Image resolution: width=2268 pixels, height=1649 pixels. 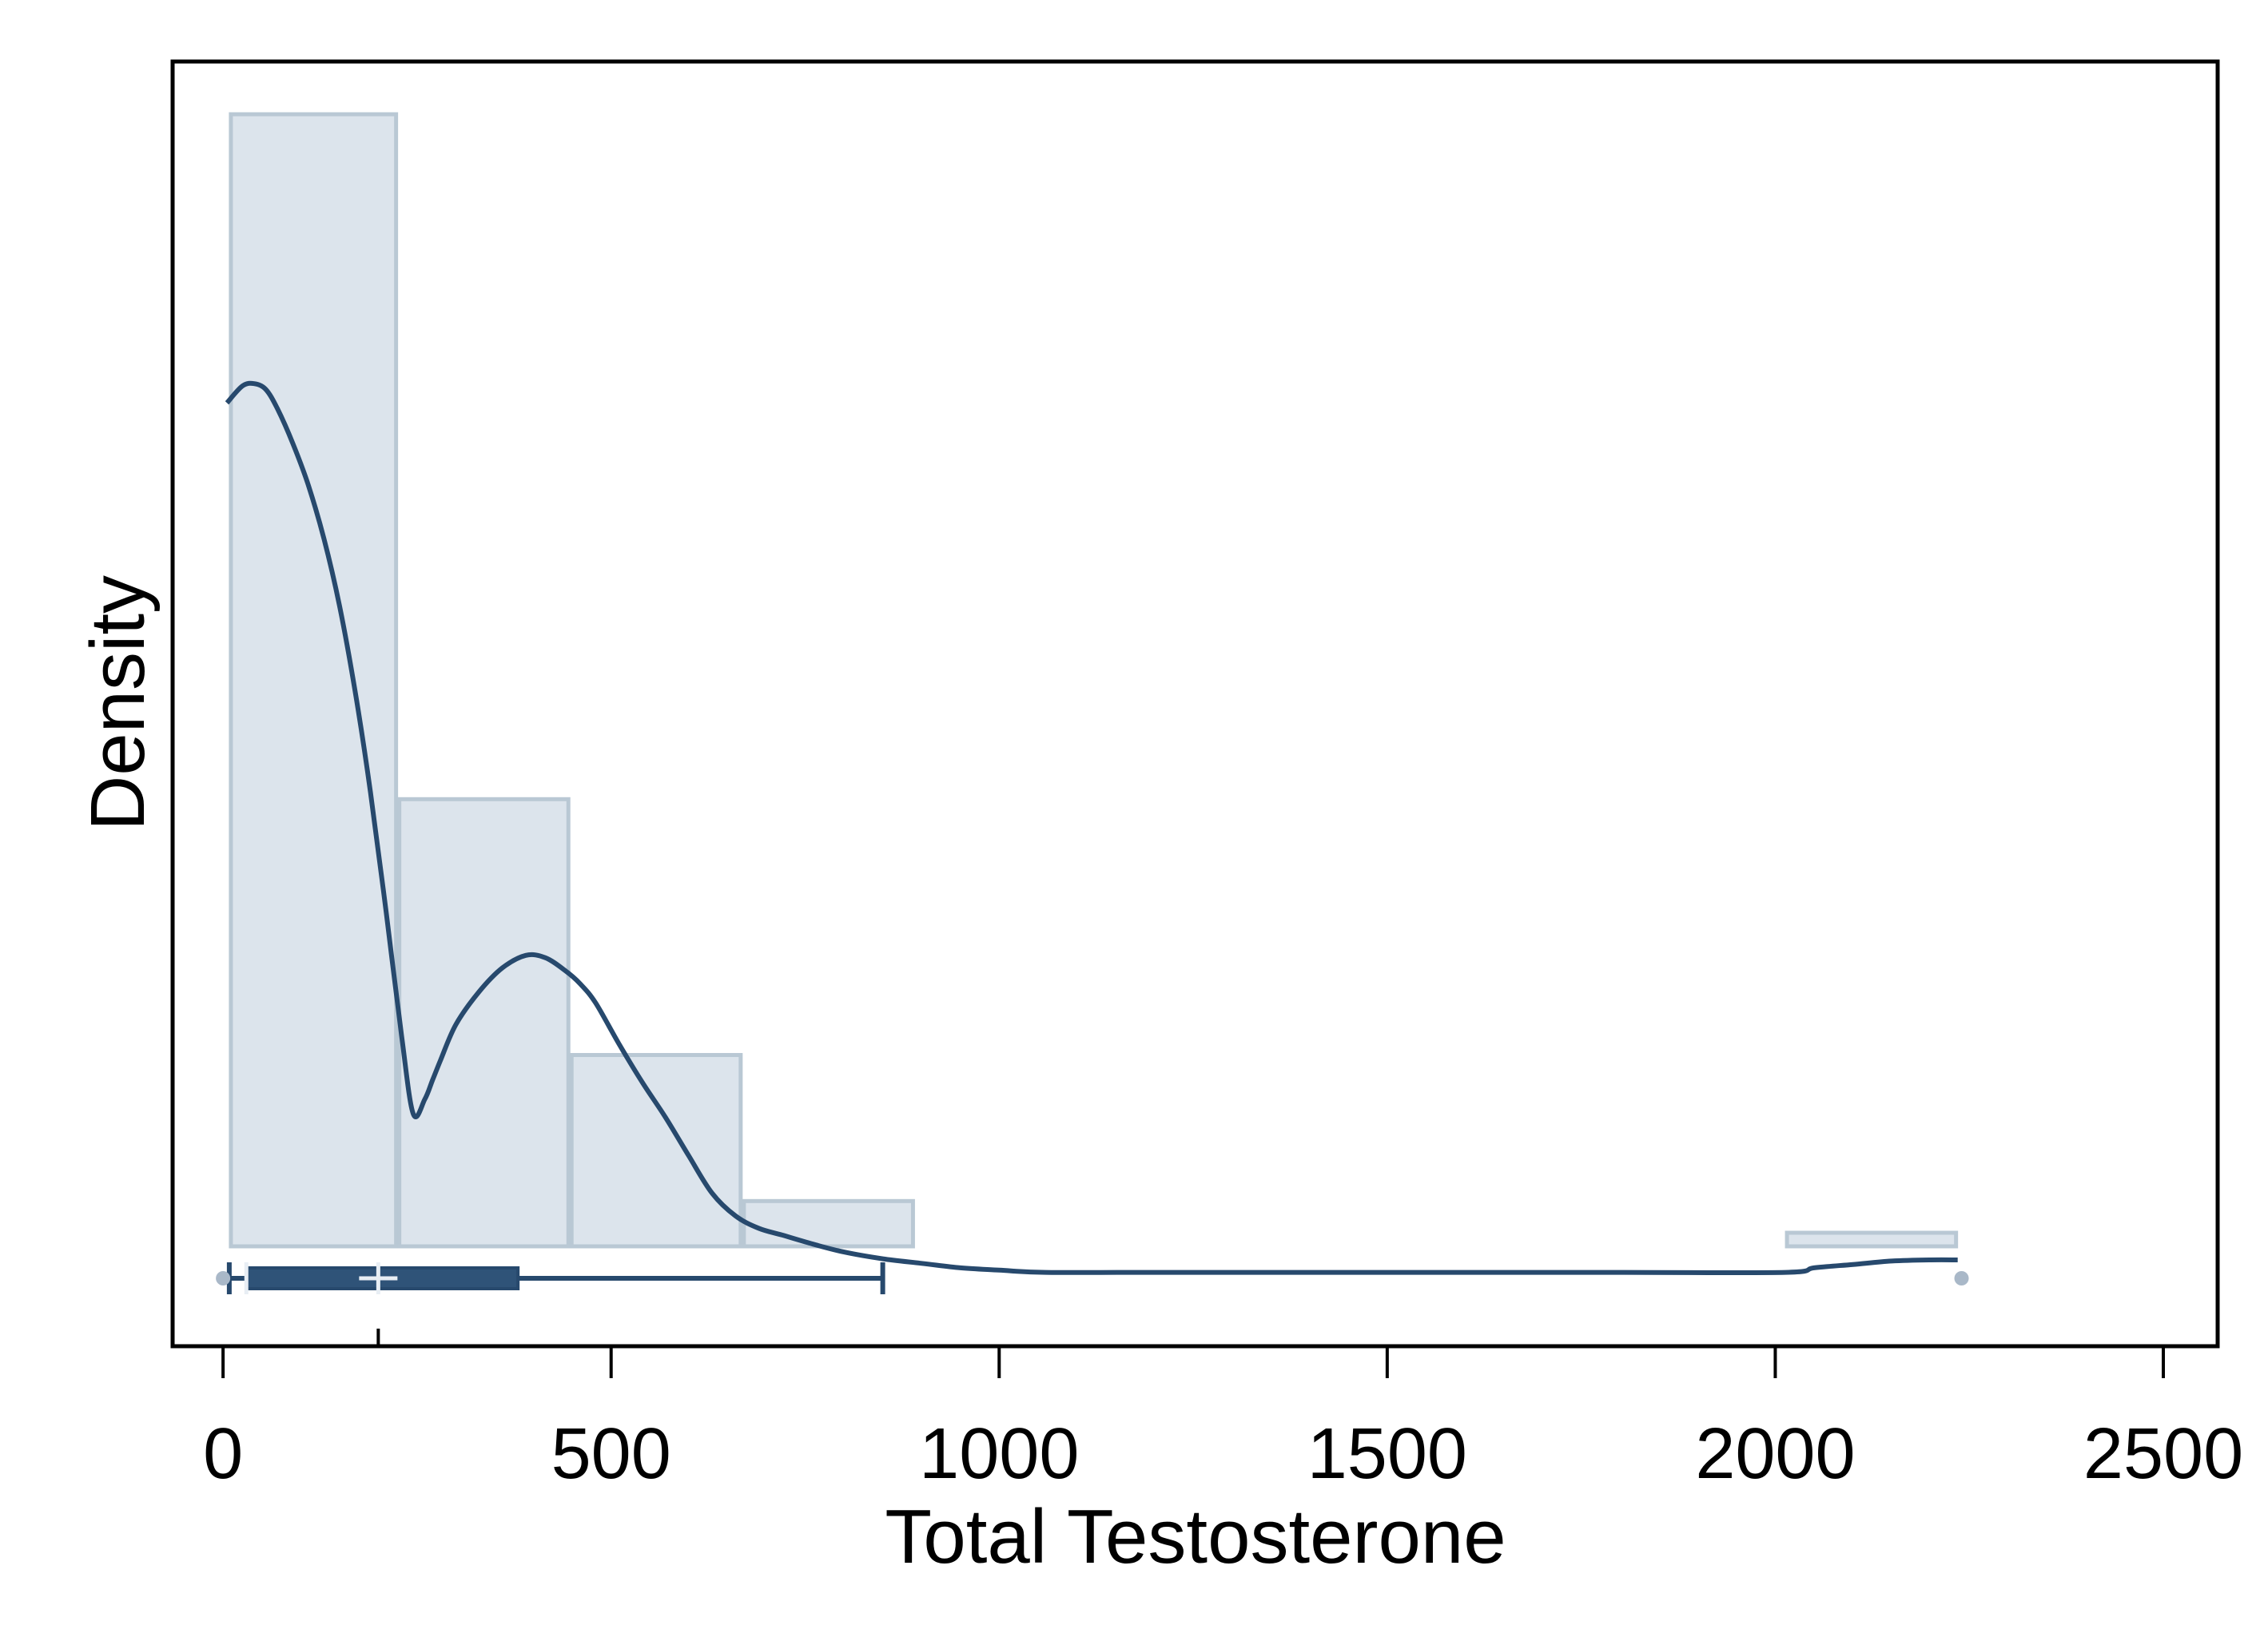 I want to click on x-tick-label-1500: 1500, so click(x=1387, y=1454).